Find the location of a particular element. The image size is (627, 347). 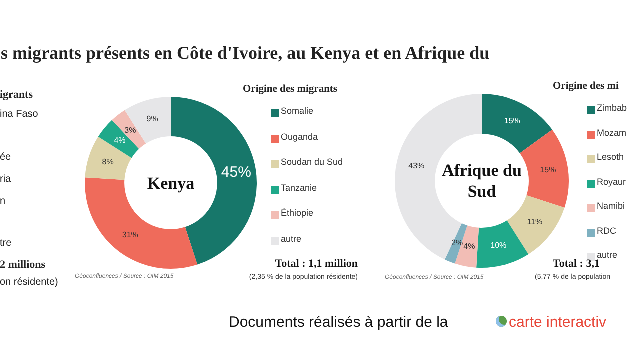

text: on résidente) is located at coordinates (29, 282).